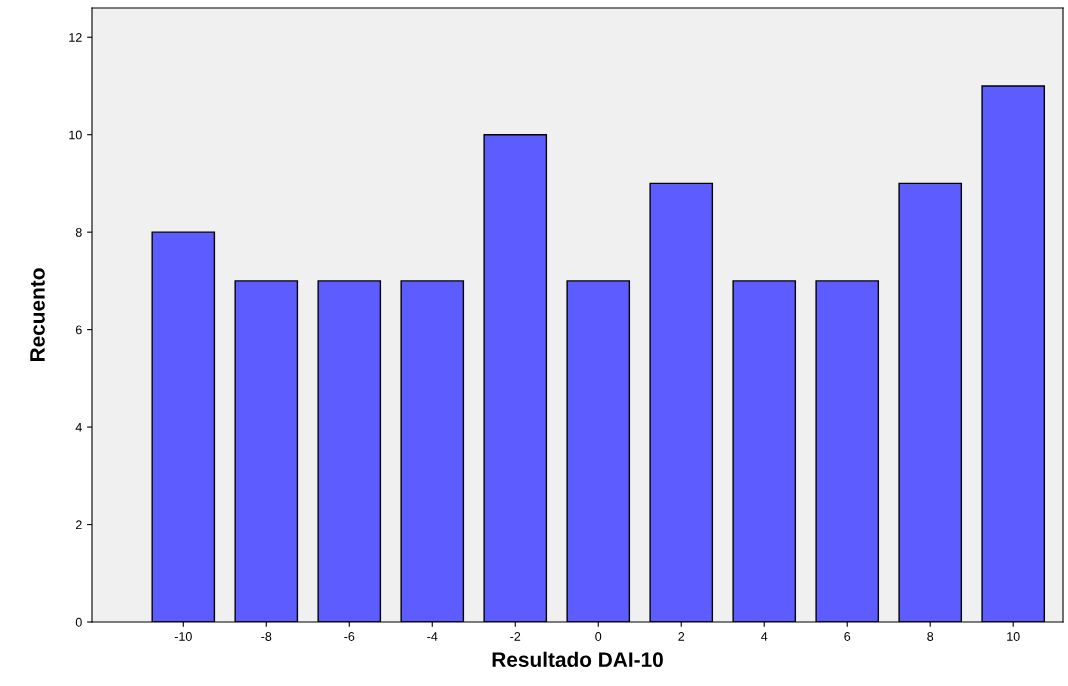 The image size is (1068, 686). Describe the element at coordinates (78, 525) in the screenshot. I see `y-tick-label: 2` at that location.